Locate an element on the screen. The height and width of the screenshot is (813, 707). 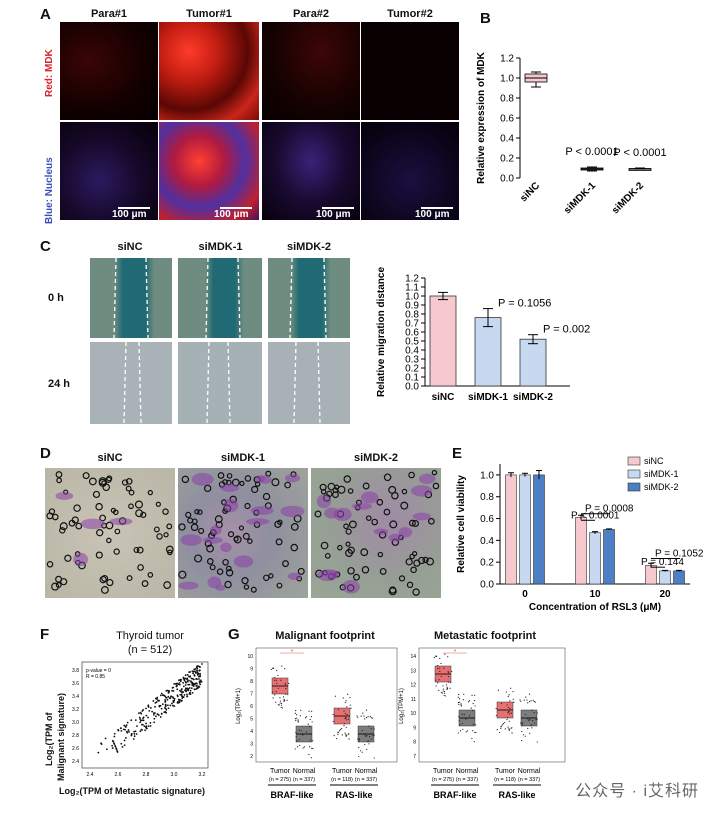
micrograph-tumor2-merged is located at coordinates (410, 171).